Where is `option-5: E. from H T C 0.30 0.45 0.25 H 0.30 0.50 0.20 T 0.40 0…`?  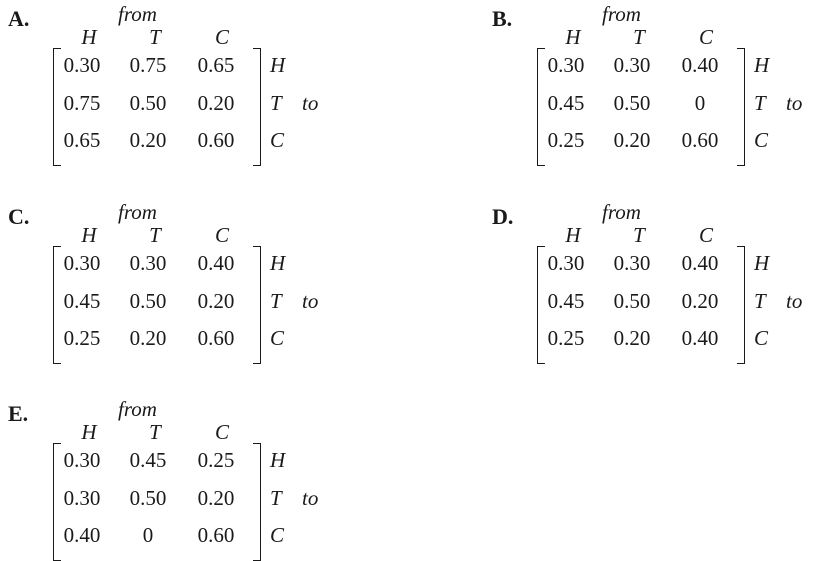
option-5: E. from H T C 0.30 0.45 0.25 H 0.30 0.50 0.20 T 0.40 0… is located at coordinates (178, 479).